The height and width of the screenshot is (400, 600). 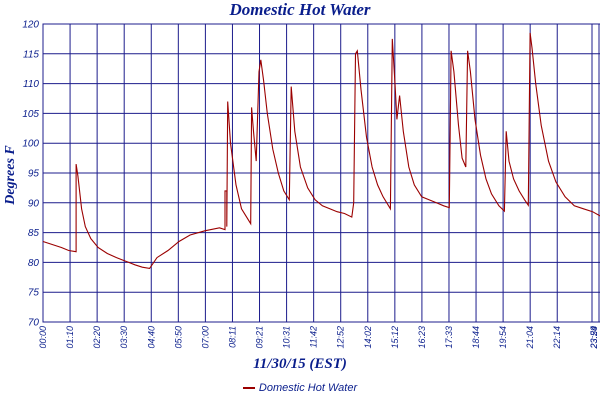 I want to click on x-tick-label: 08:11, so click(x=232, y=337).